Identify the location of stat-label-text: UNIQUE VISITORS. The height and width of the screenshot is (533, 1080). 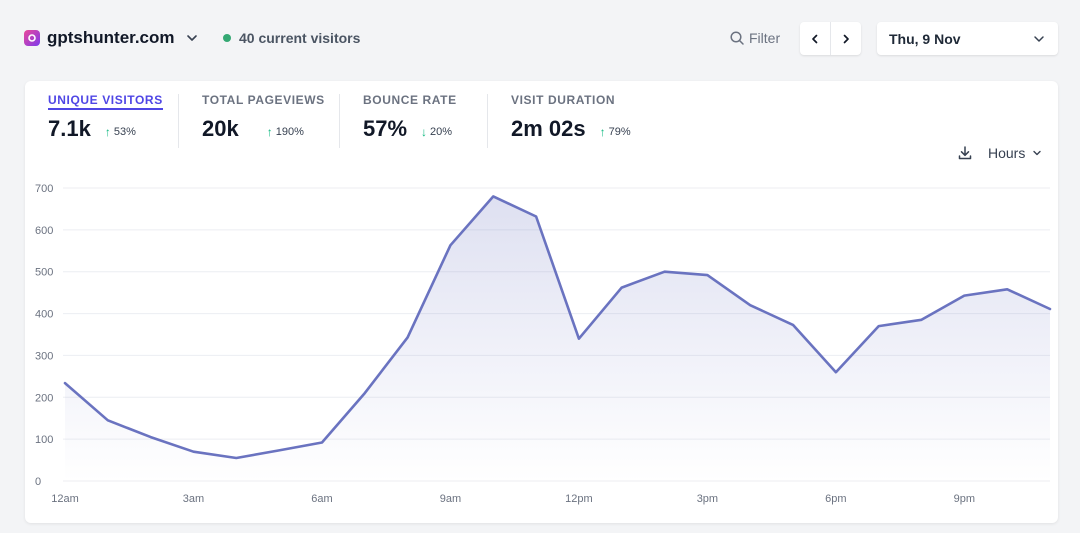
(105, 101).